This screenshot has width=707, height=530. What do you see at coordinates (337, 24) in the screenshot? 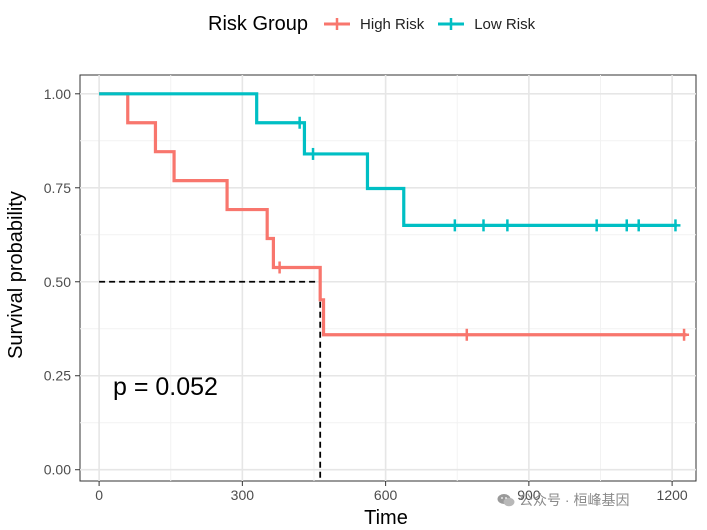
I see `legend-key-high-risk` at bounding box center [337, 24].